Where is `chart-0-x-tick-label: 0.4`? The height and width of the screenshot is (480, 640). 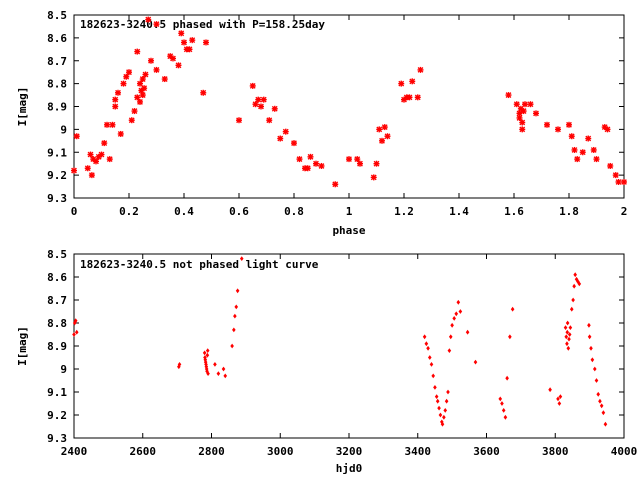
chart-0-x-tick-label: 0.4 is located at coordinates (184, 211).